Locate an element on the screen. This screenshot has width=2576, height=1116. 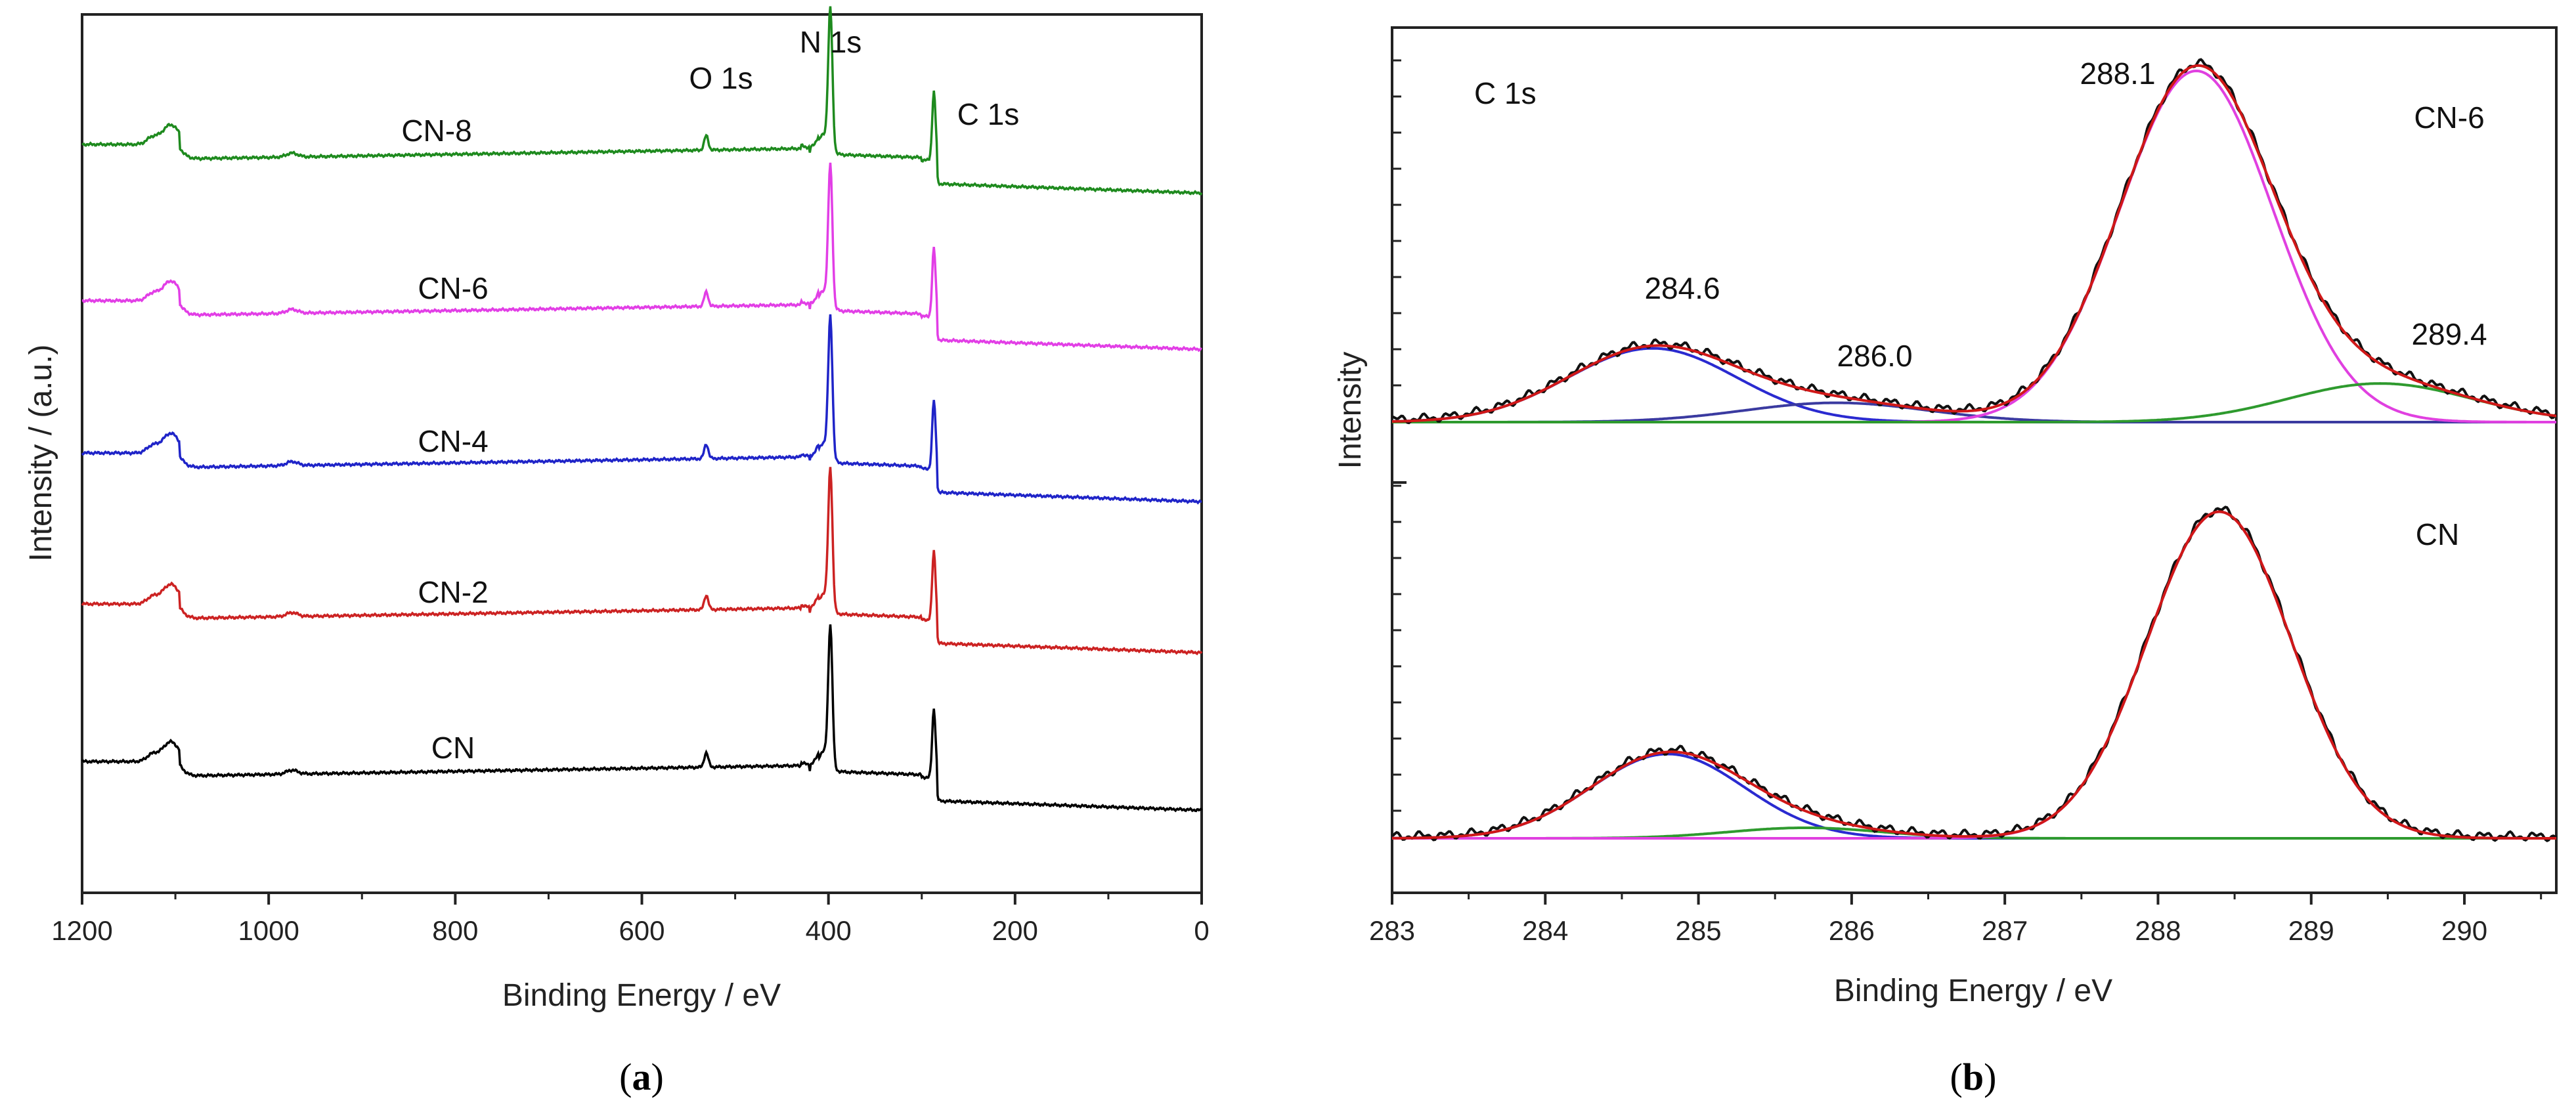
panel-b-label: (b) is located at coordinates (1973, 1077).